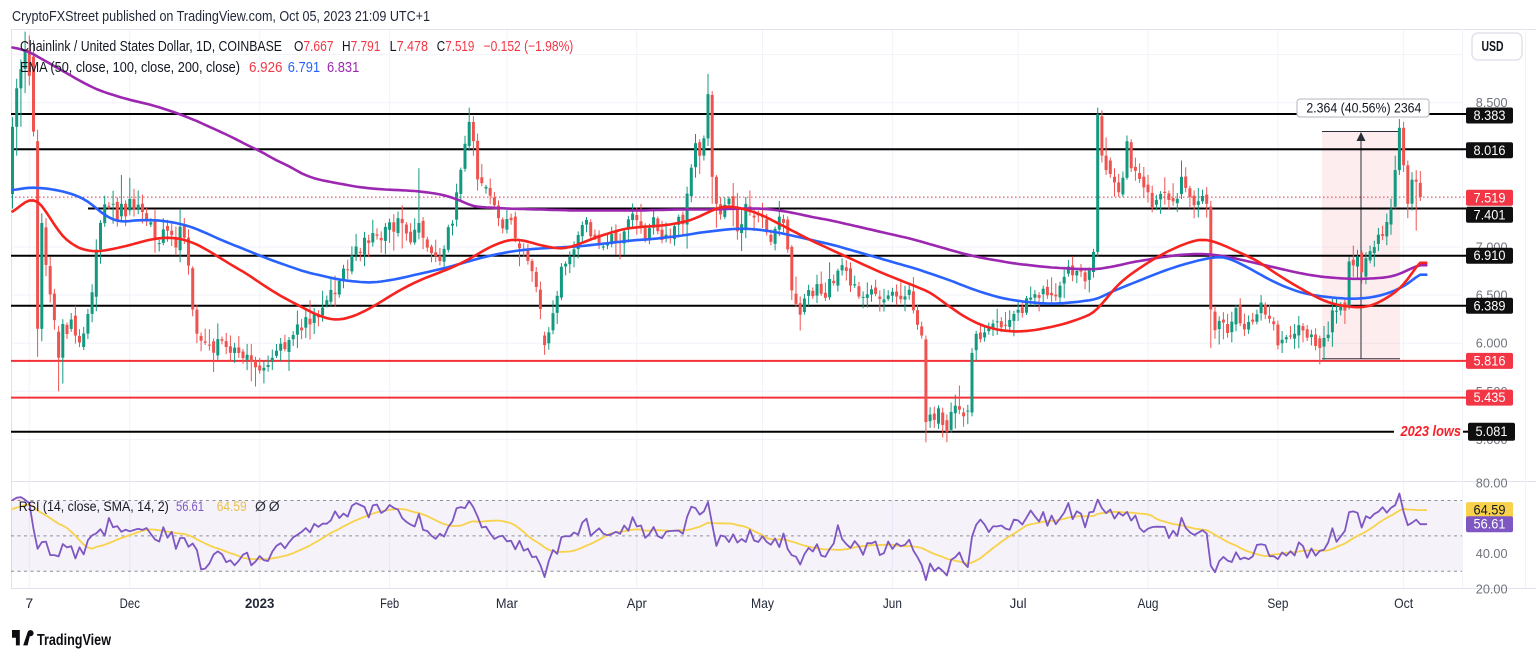 This screenshot has width=1536, height=661. I want to click on svg-text: 6.791, so click(304, 68).